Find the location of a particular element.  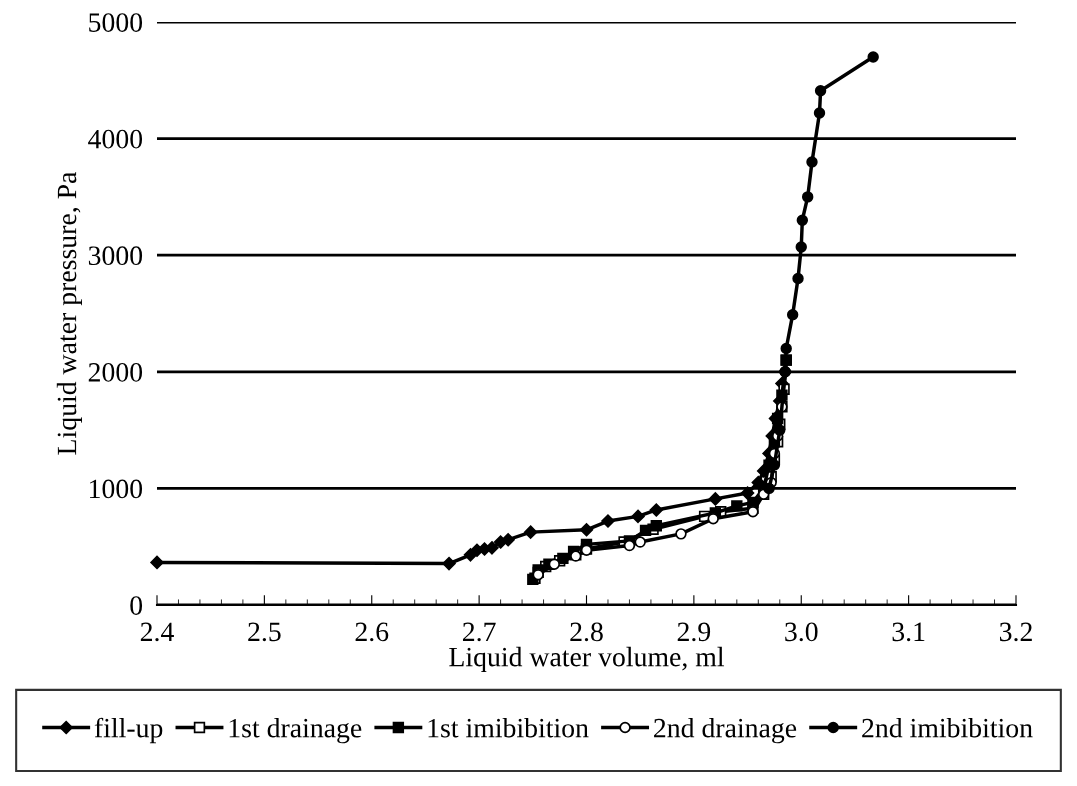

legend-label: 1st imibibition is located at coordinates (508, 727).